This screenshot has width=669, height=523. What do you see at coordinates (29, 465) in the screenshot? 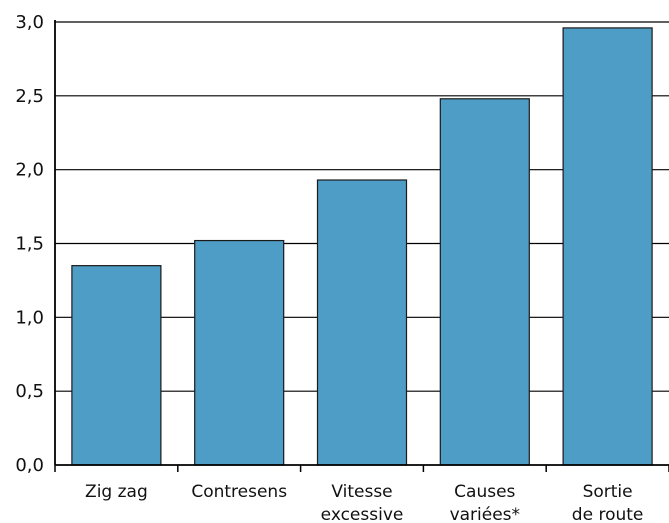
I see `y-tick-label: 0,0` at bounding box center [29, 465].